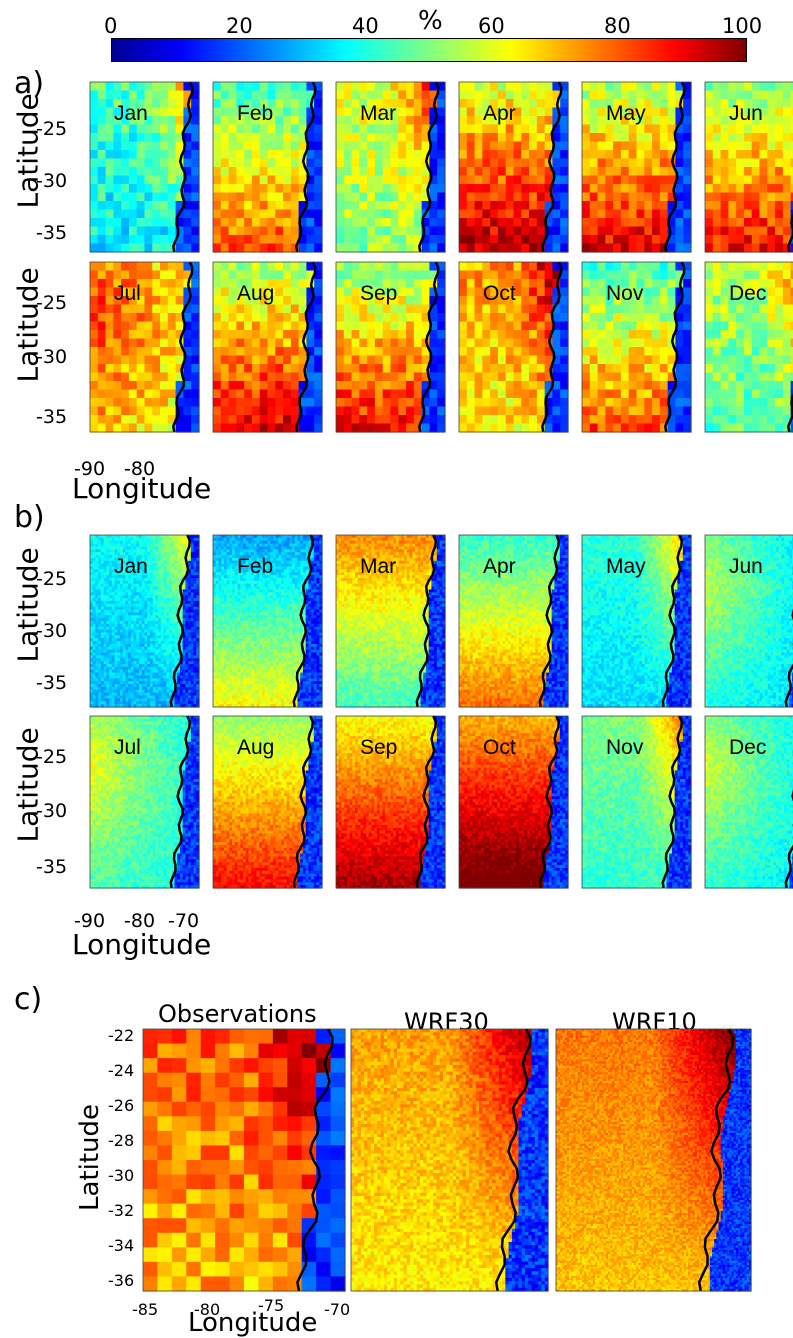 The image size is (793, 1338). I want to click on coastline, so click(306, 167).